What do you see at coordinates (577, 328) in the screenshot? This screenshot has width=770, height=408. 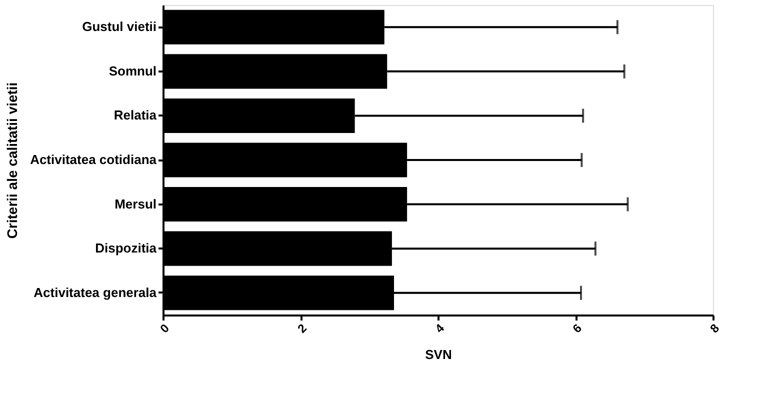 I see `x-tick-label: 6` at bounding box center [577, 328].